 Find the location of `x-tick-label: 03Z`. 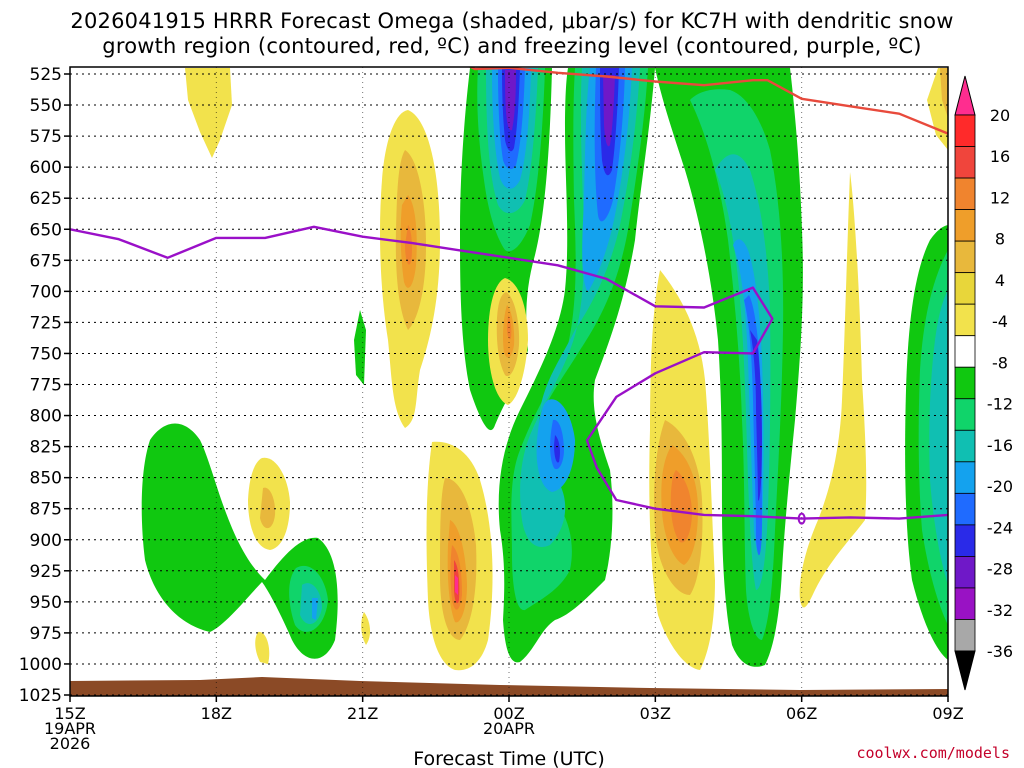

x-tick-label: 03Z is located at coordinates (655, 713).